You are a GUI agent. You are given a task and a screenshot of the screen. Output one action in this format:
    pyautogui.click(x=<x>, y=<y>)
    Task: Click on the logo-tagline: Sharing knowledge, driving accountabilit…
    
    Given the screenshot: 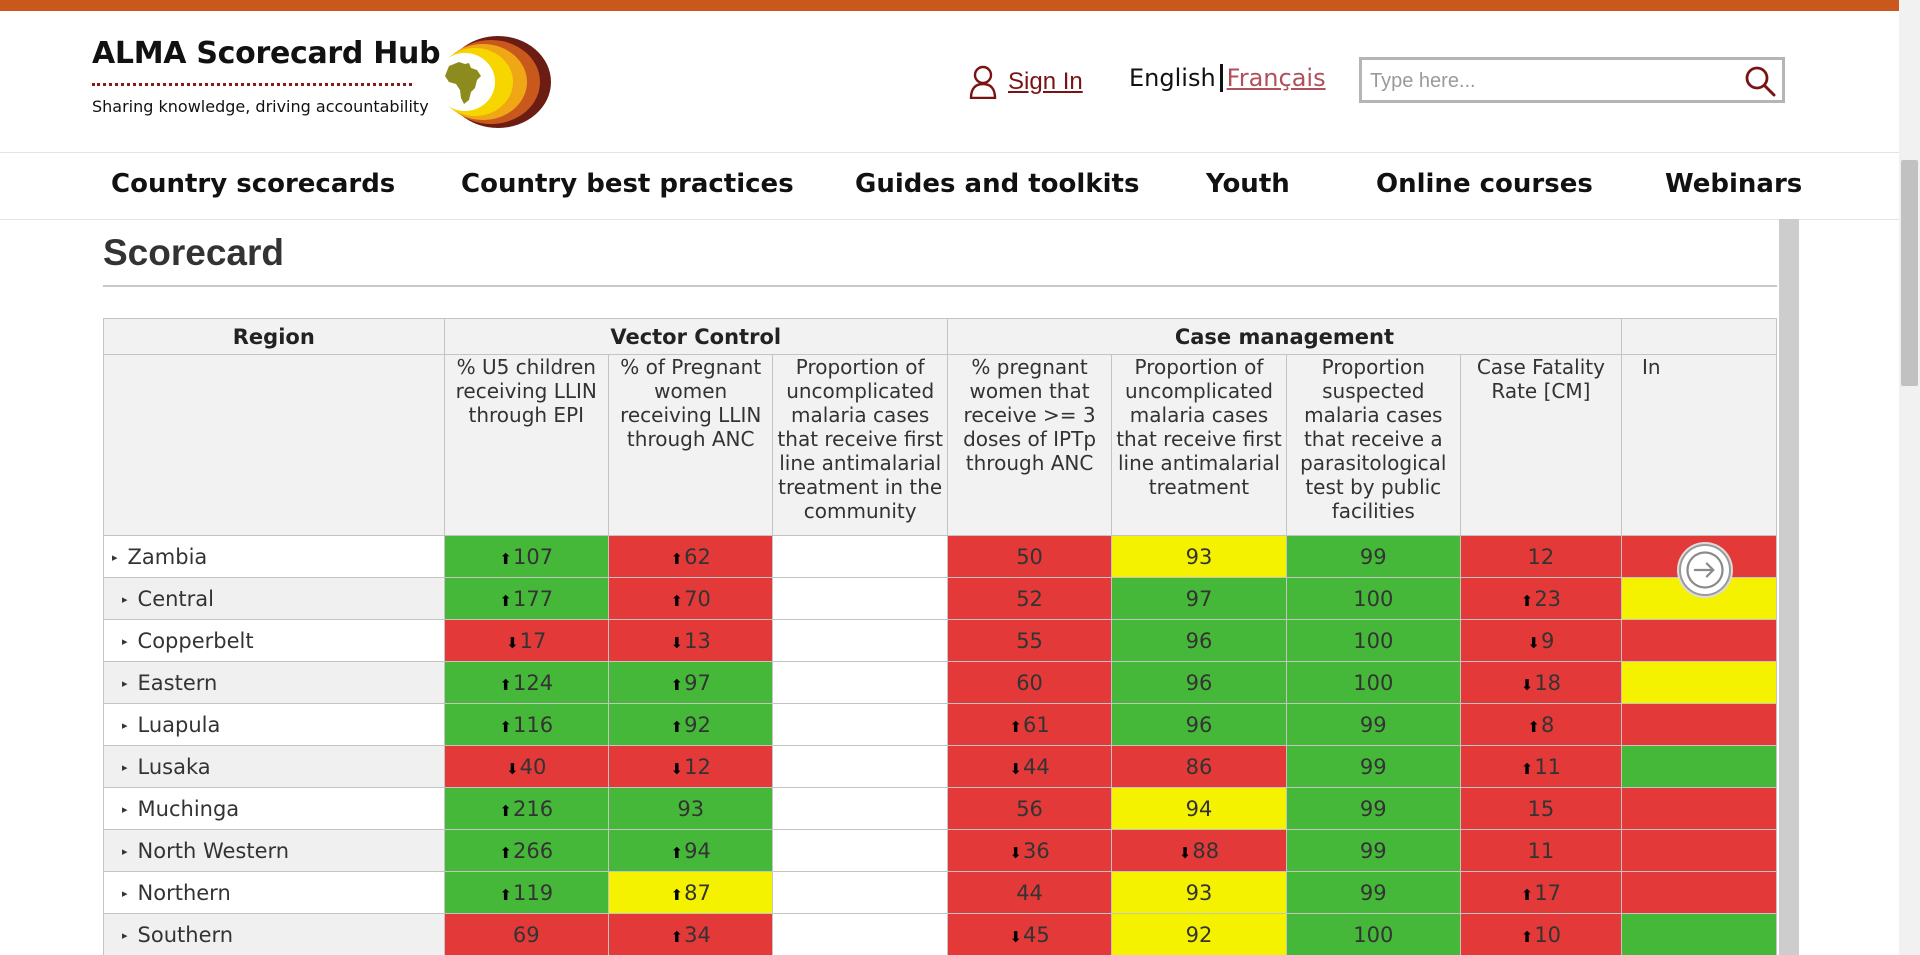 What is the action you would take?
    pyautogui.click(x=260, y=106)
    